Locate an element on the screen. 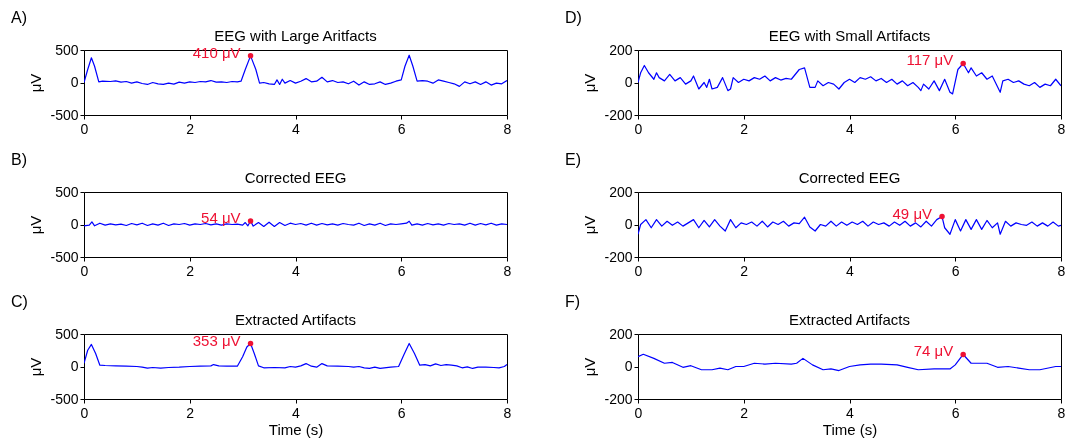  annotation: 74 μV is located at coordinates (933, 351).